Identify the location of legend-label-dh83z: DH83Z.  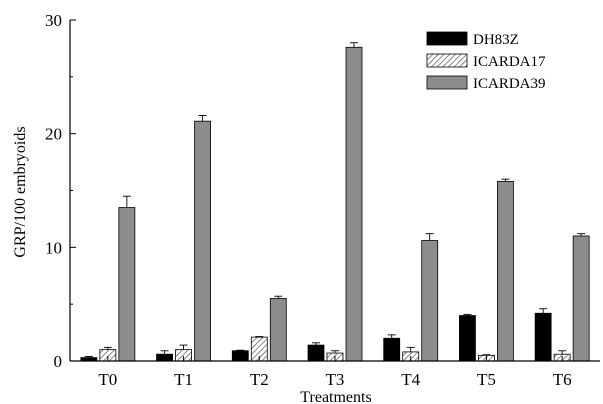
(496, 40).